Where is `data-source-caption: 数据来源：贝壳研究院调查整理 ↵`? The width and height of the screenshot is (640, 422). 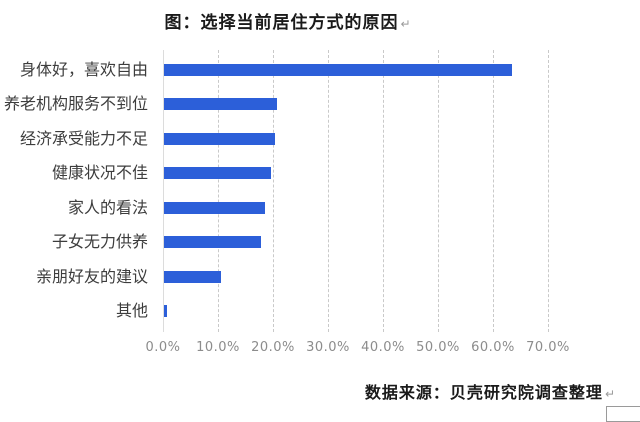
data-source-caption: 数据来源：贝壳研究院调查整理 ↵ is located at coordinates (490, 391).